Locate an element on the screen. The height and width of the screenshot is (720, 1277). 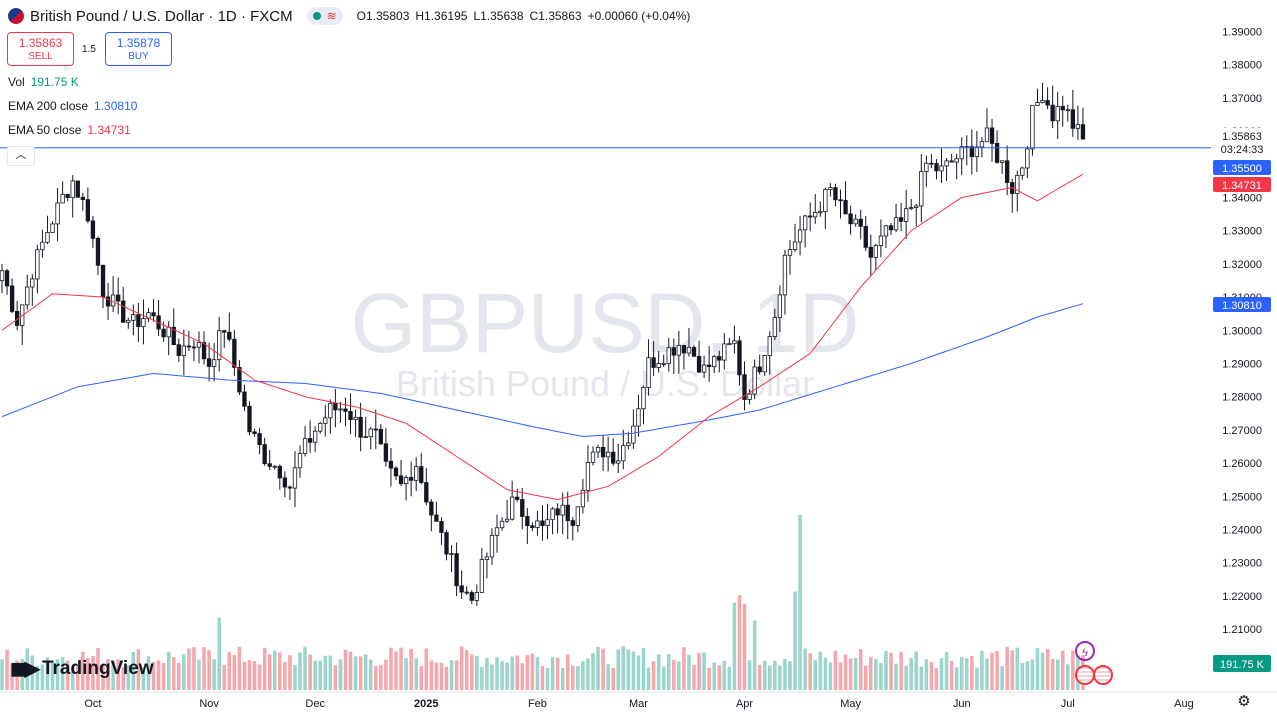
flags-icon is located at coordinates (1095, 676).